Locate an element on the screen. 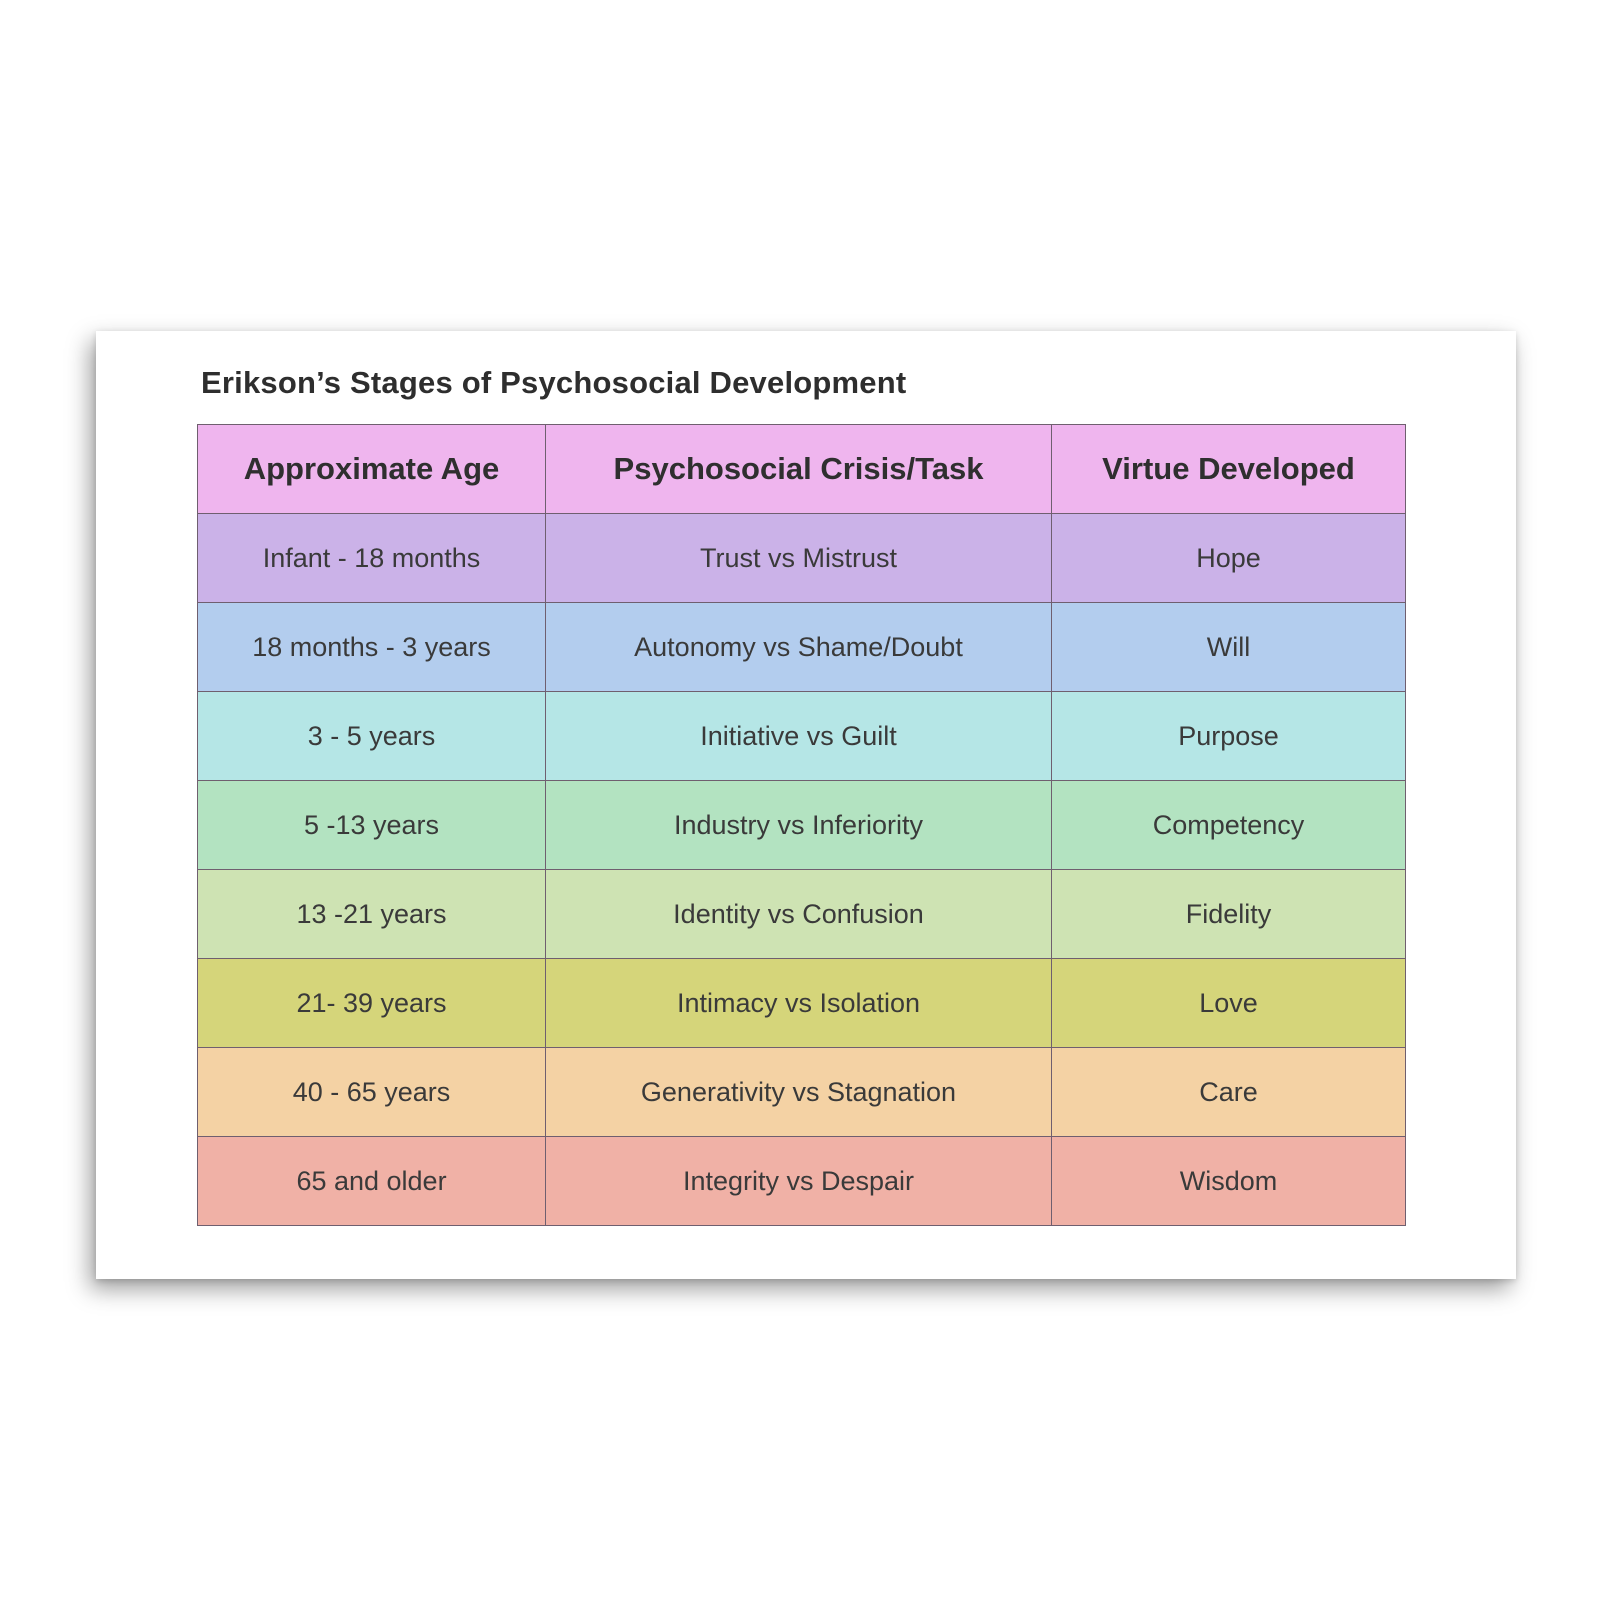 This screenshot has width=1600, height=1600. crisis-cell: Autonomy vs Shame/Doubt is located at coordinates (798, 647).